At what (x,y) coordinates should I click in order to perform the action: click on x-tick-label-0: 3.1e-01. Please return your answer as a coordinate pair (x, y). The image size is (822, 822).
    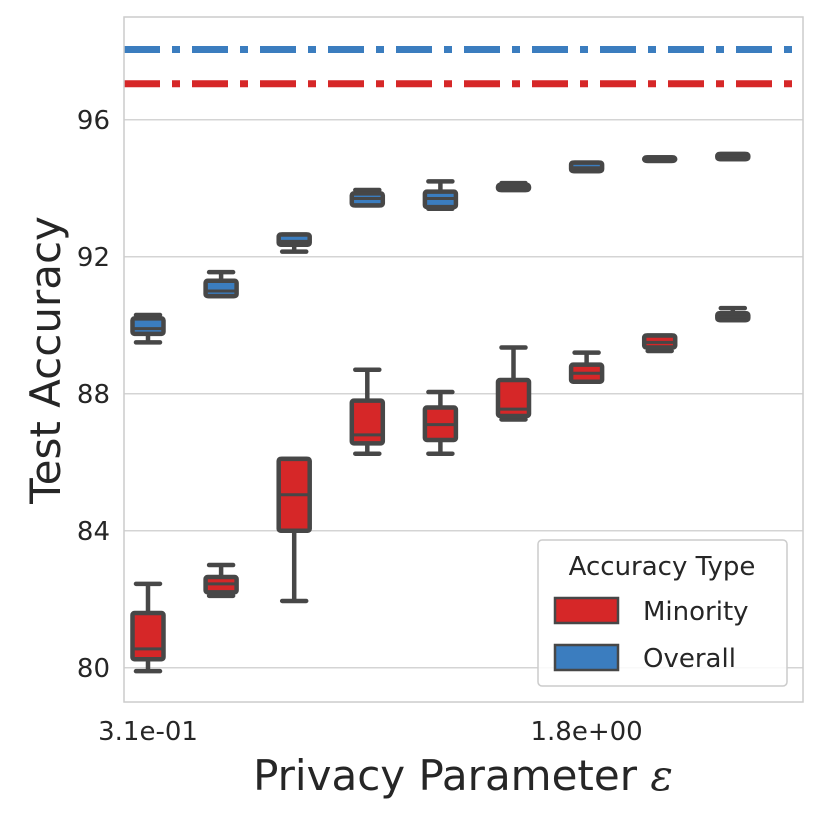
    Looking at the image, I should click on (148, 732).